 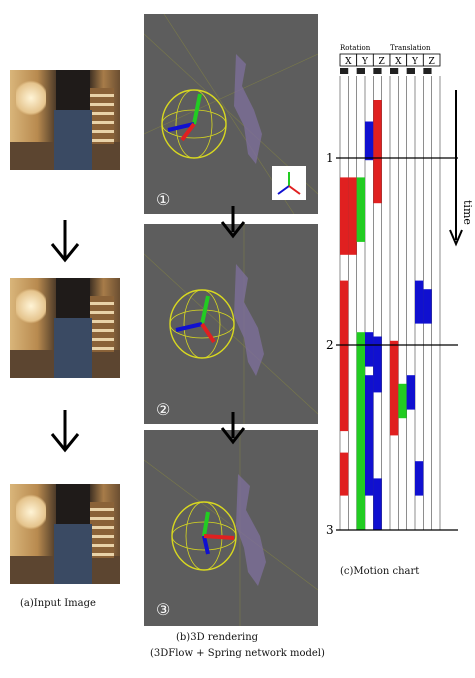 I want to click on render-number-2: ②, so click(x=163, y=409).